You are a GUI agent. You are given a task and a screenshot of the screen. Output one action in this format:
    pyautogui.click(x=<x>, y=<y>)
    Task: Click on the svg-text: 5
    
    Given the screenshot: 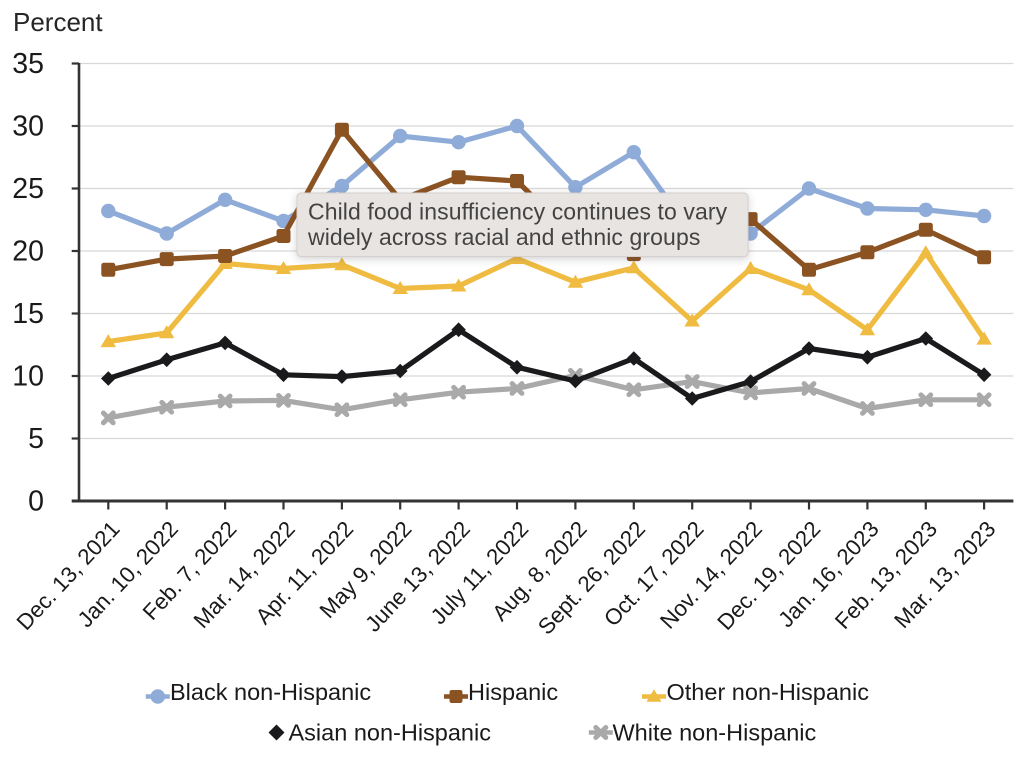 What is the action you would take?
    pyautogui.click(x=36, y=439)
    